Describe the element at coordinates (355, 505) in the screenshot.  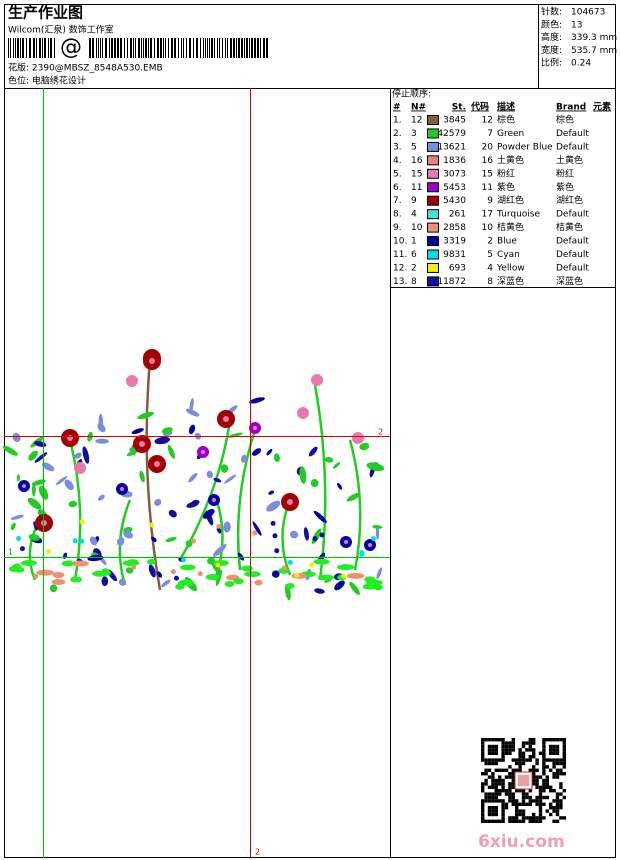
I see `stem` at that location.